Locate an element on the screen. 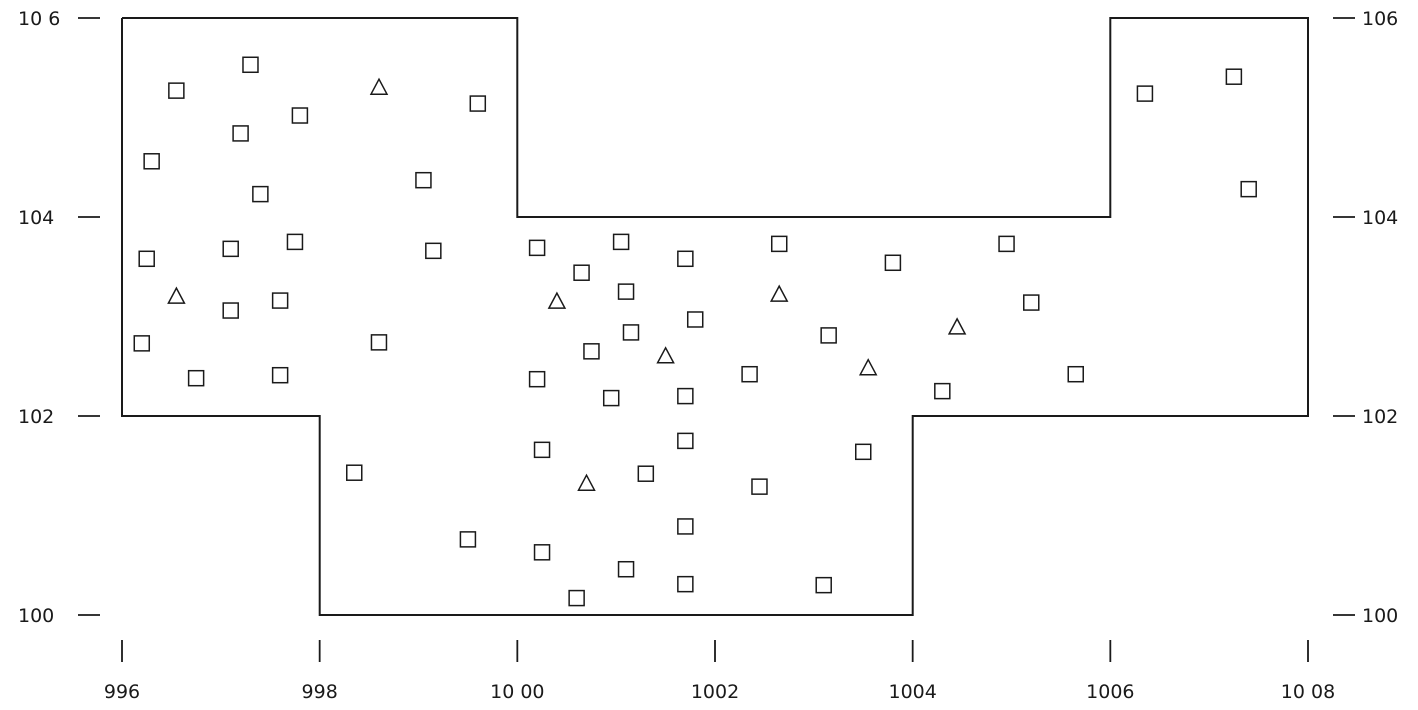  x-tick-label: 998 is located at coordinates (320, 692).